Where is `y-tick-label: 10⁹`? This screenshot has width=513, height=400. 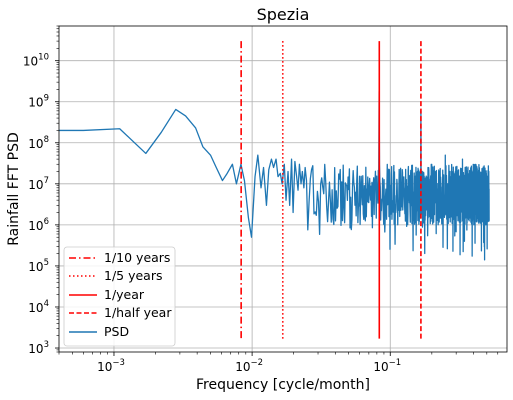 y-tick-label: 10⁹ is located at coordinates (38, 102).